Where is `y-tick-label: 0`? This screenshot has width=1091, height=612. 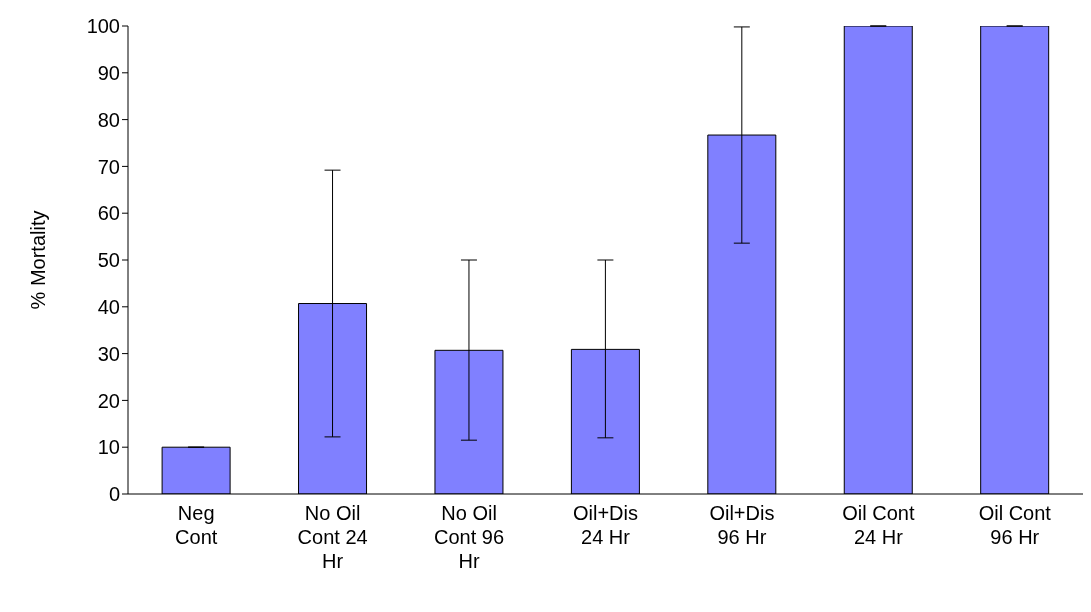
y-tick-label: 0 is located at coordinates (114, 494).